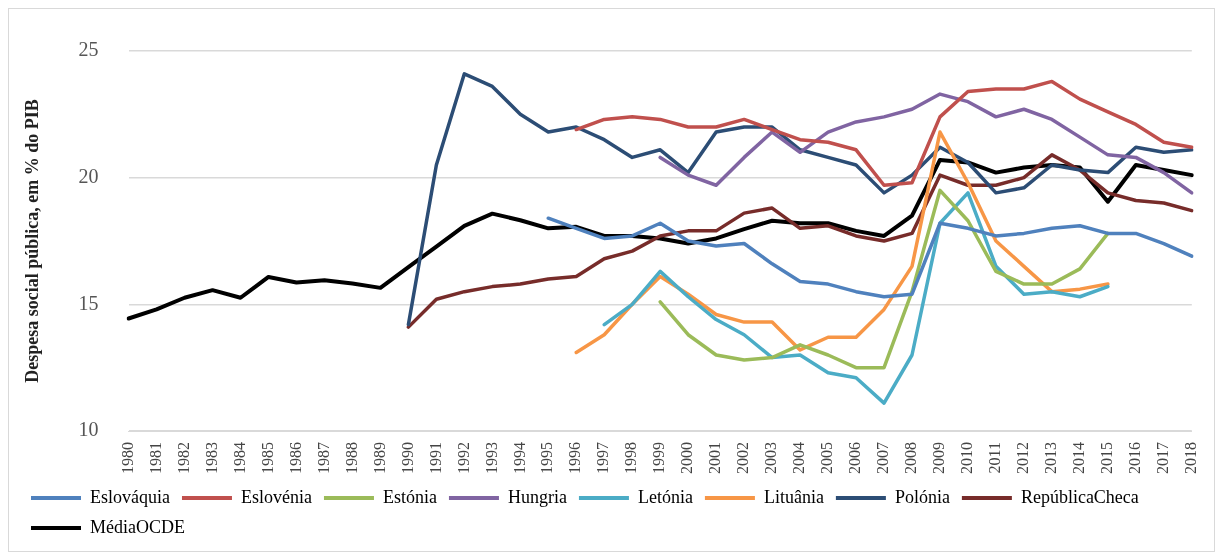 The width and height of the screenshot is (1223, 560). What do you see at coordinates (276, 496) in the screenshot?
I see `legend-label: Eslovénia` at bounding box center [276, 496].